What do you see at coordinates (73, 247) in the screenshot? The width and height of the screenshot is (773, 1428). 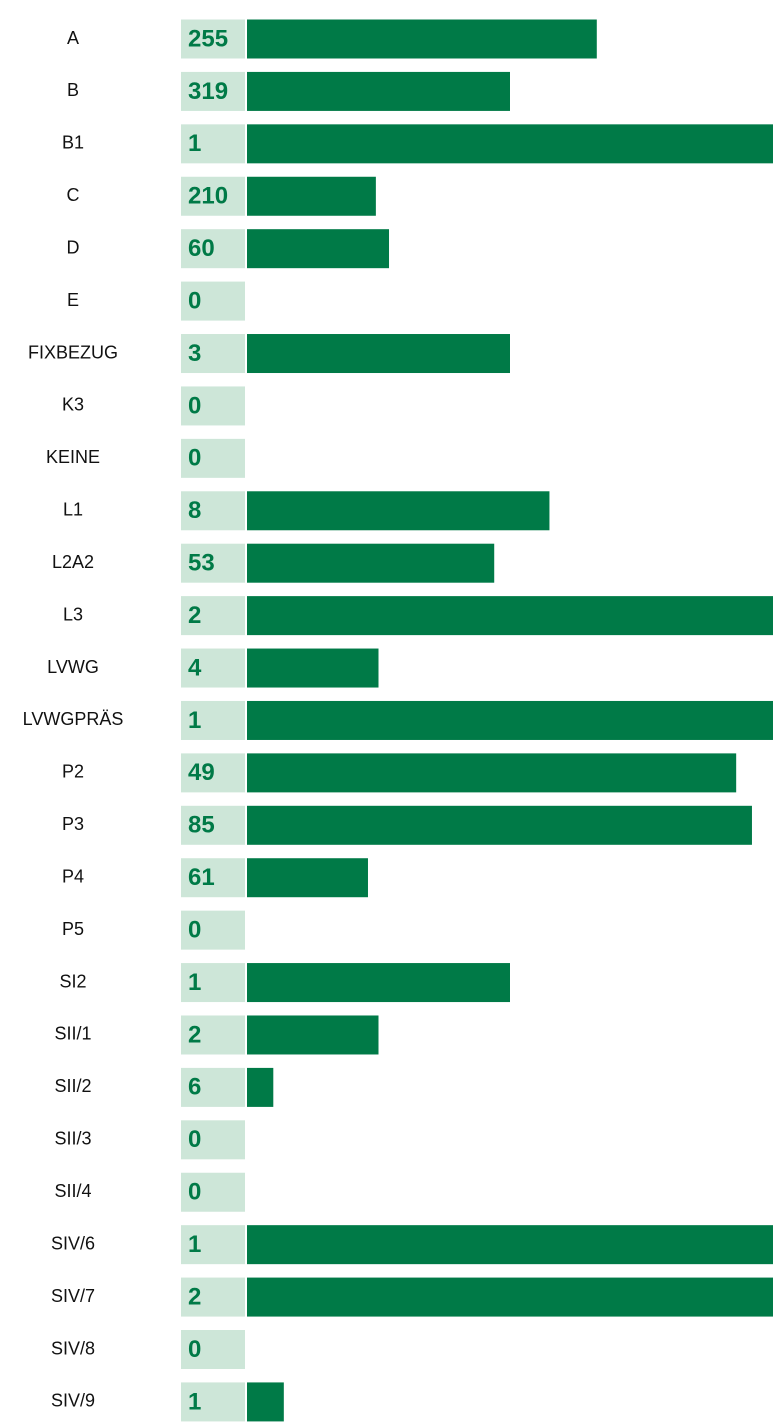 I see `category-label: D` at bounding box center [73, 247].